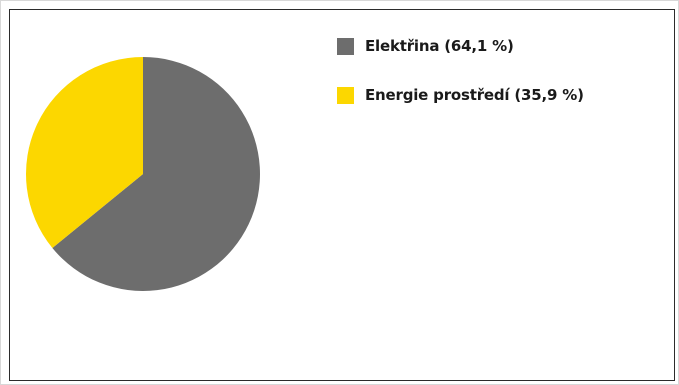  What do you see at coordinates (345, 46) in the screenshot?
I see `legend-swatch-elektrina` at bounding box center [345, 46].